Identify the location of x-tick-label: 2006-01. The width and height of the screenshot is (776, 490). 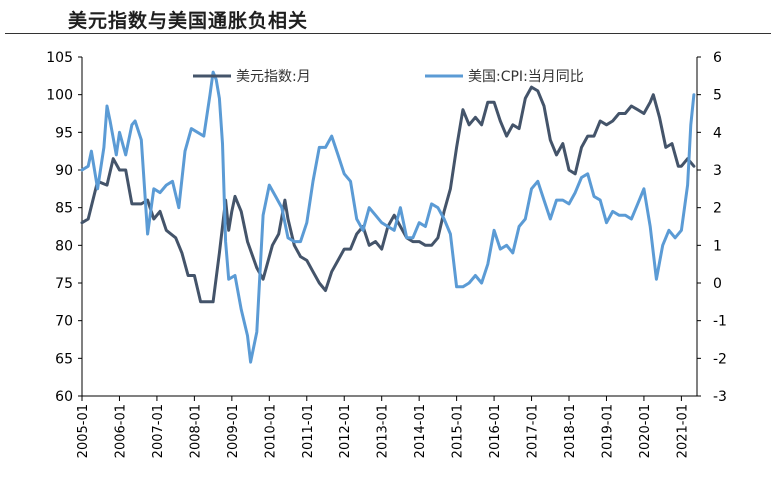
(120, 431).